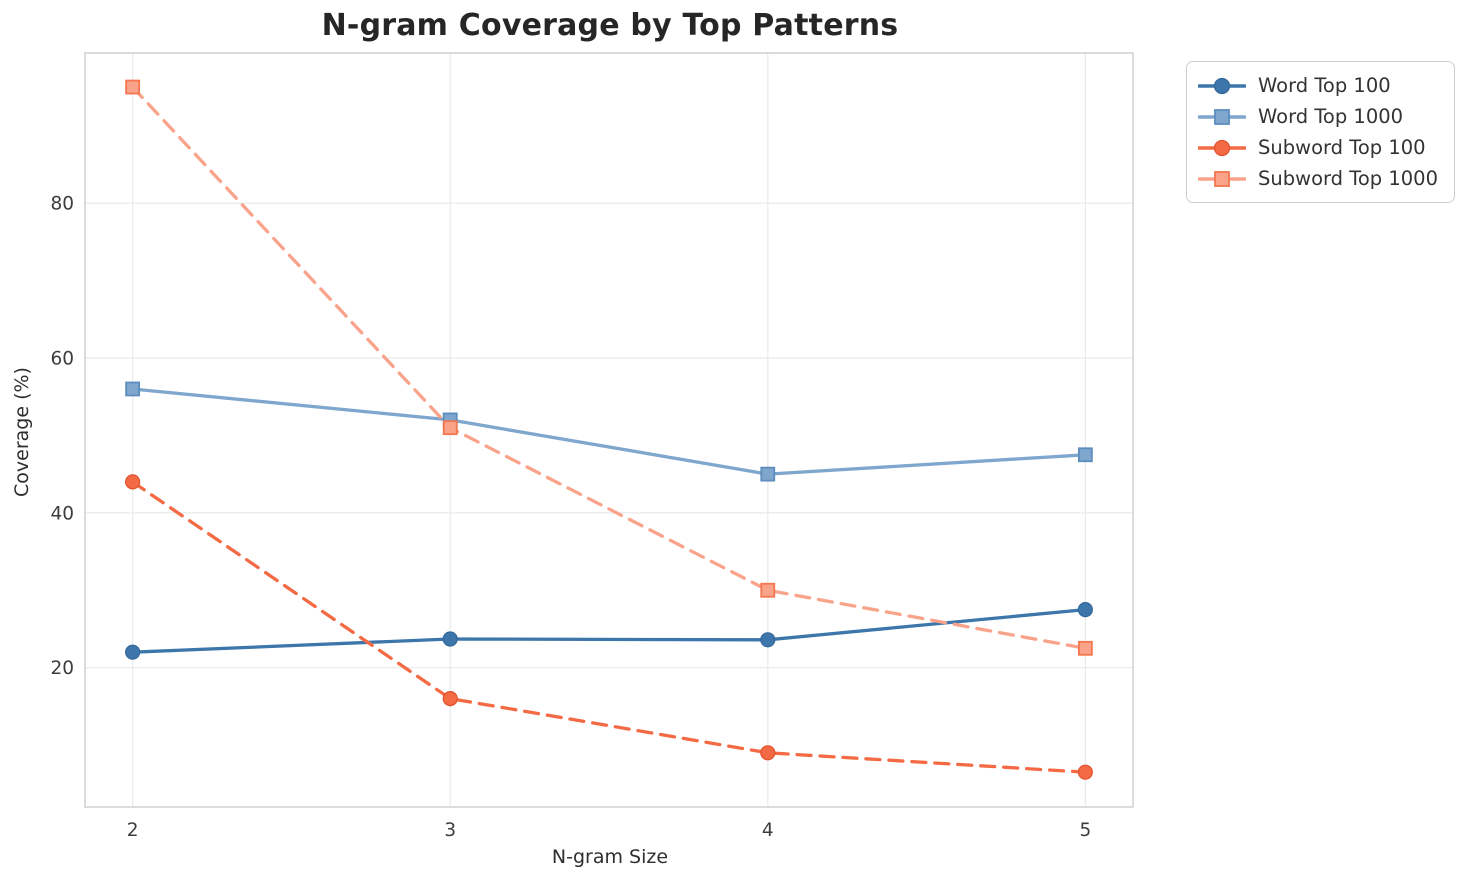 Image resolution: width=1479 pixels, height=885 pixels. What do you see at coordinates (1348, 178) in the screenshot?
I see `legend-label: Subword Top 1000` at bounding box center [1348, 178].